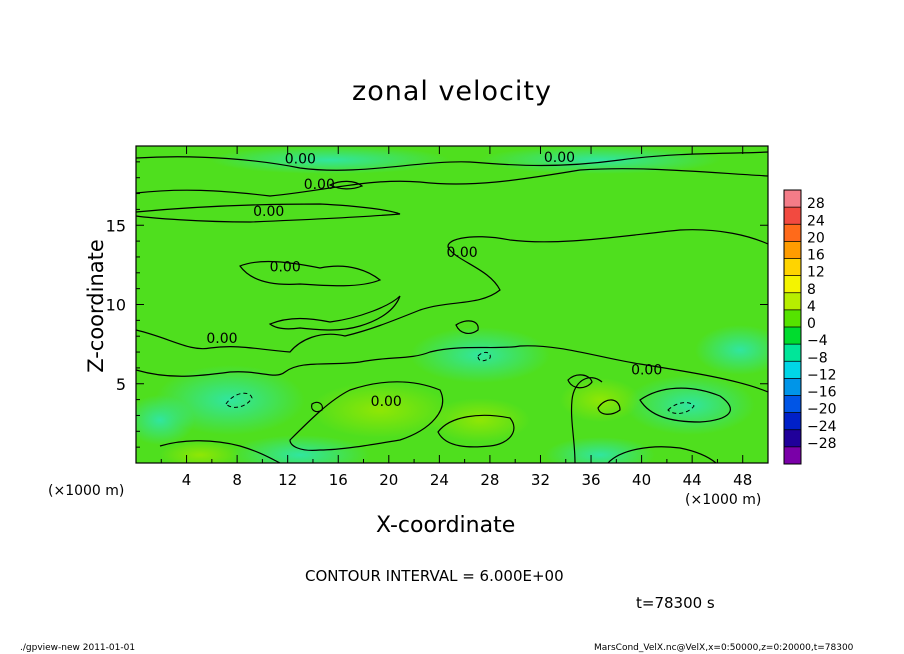 The image size is (904, 654). I want to click on colorbar-label: −8, so click(817, 358).